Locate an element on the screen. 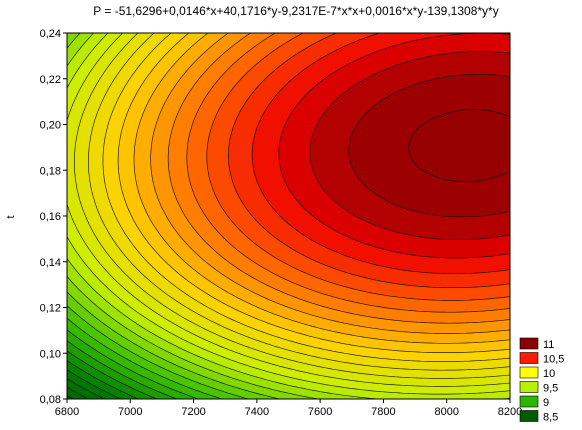 The image size is (582, 430). y-axis-label: t is located at coordinates (11, 216).